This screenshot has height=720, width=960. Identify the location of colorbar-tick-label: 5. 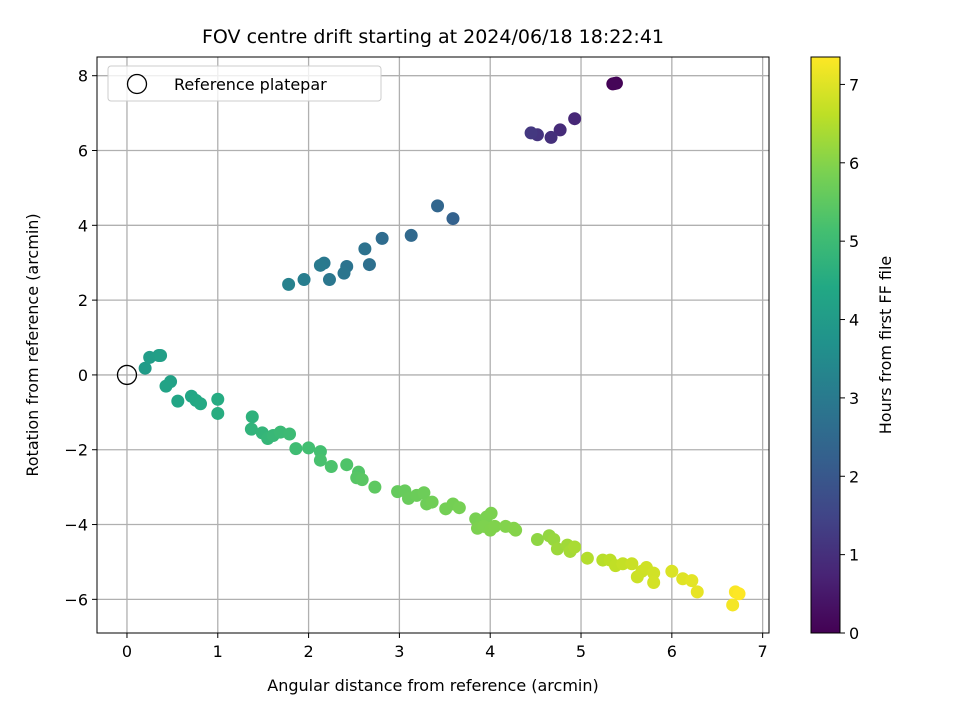
(854, 241).